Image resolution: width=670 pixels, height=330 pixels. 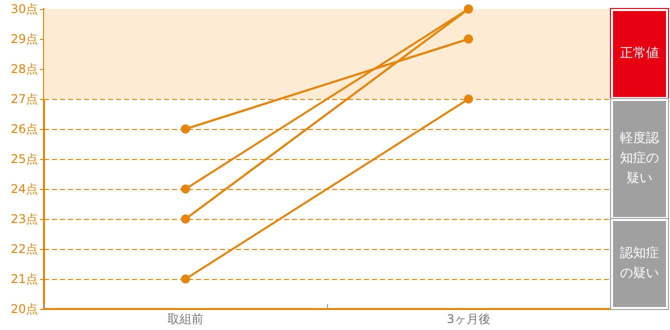 What do you see at coordinates (24, 279) in the screenshot?
I see `y-tick-label: 21点` at bounding box center [24, 279].